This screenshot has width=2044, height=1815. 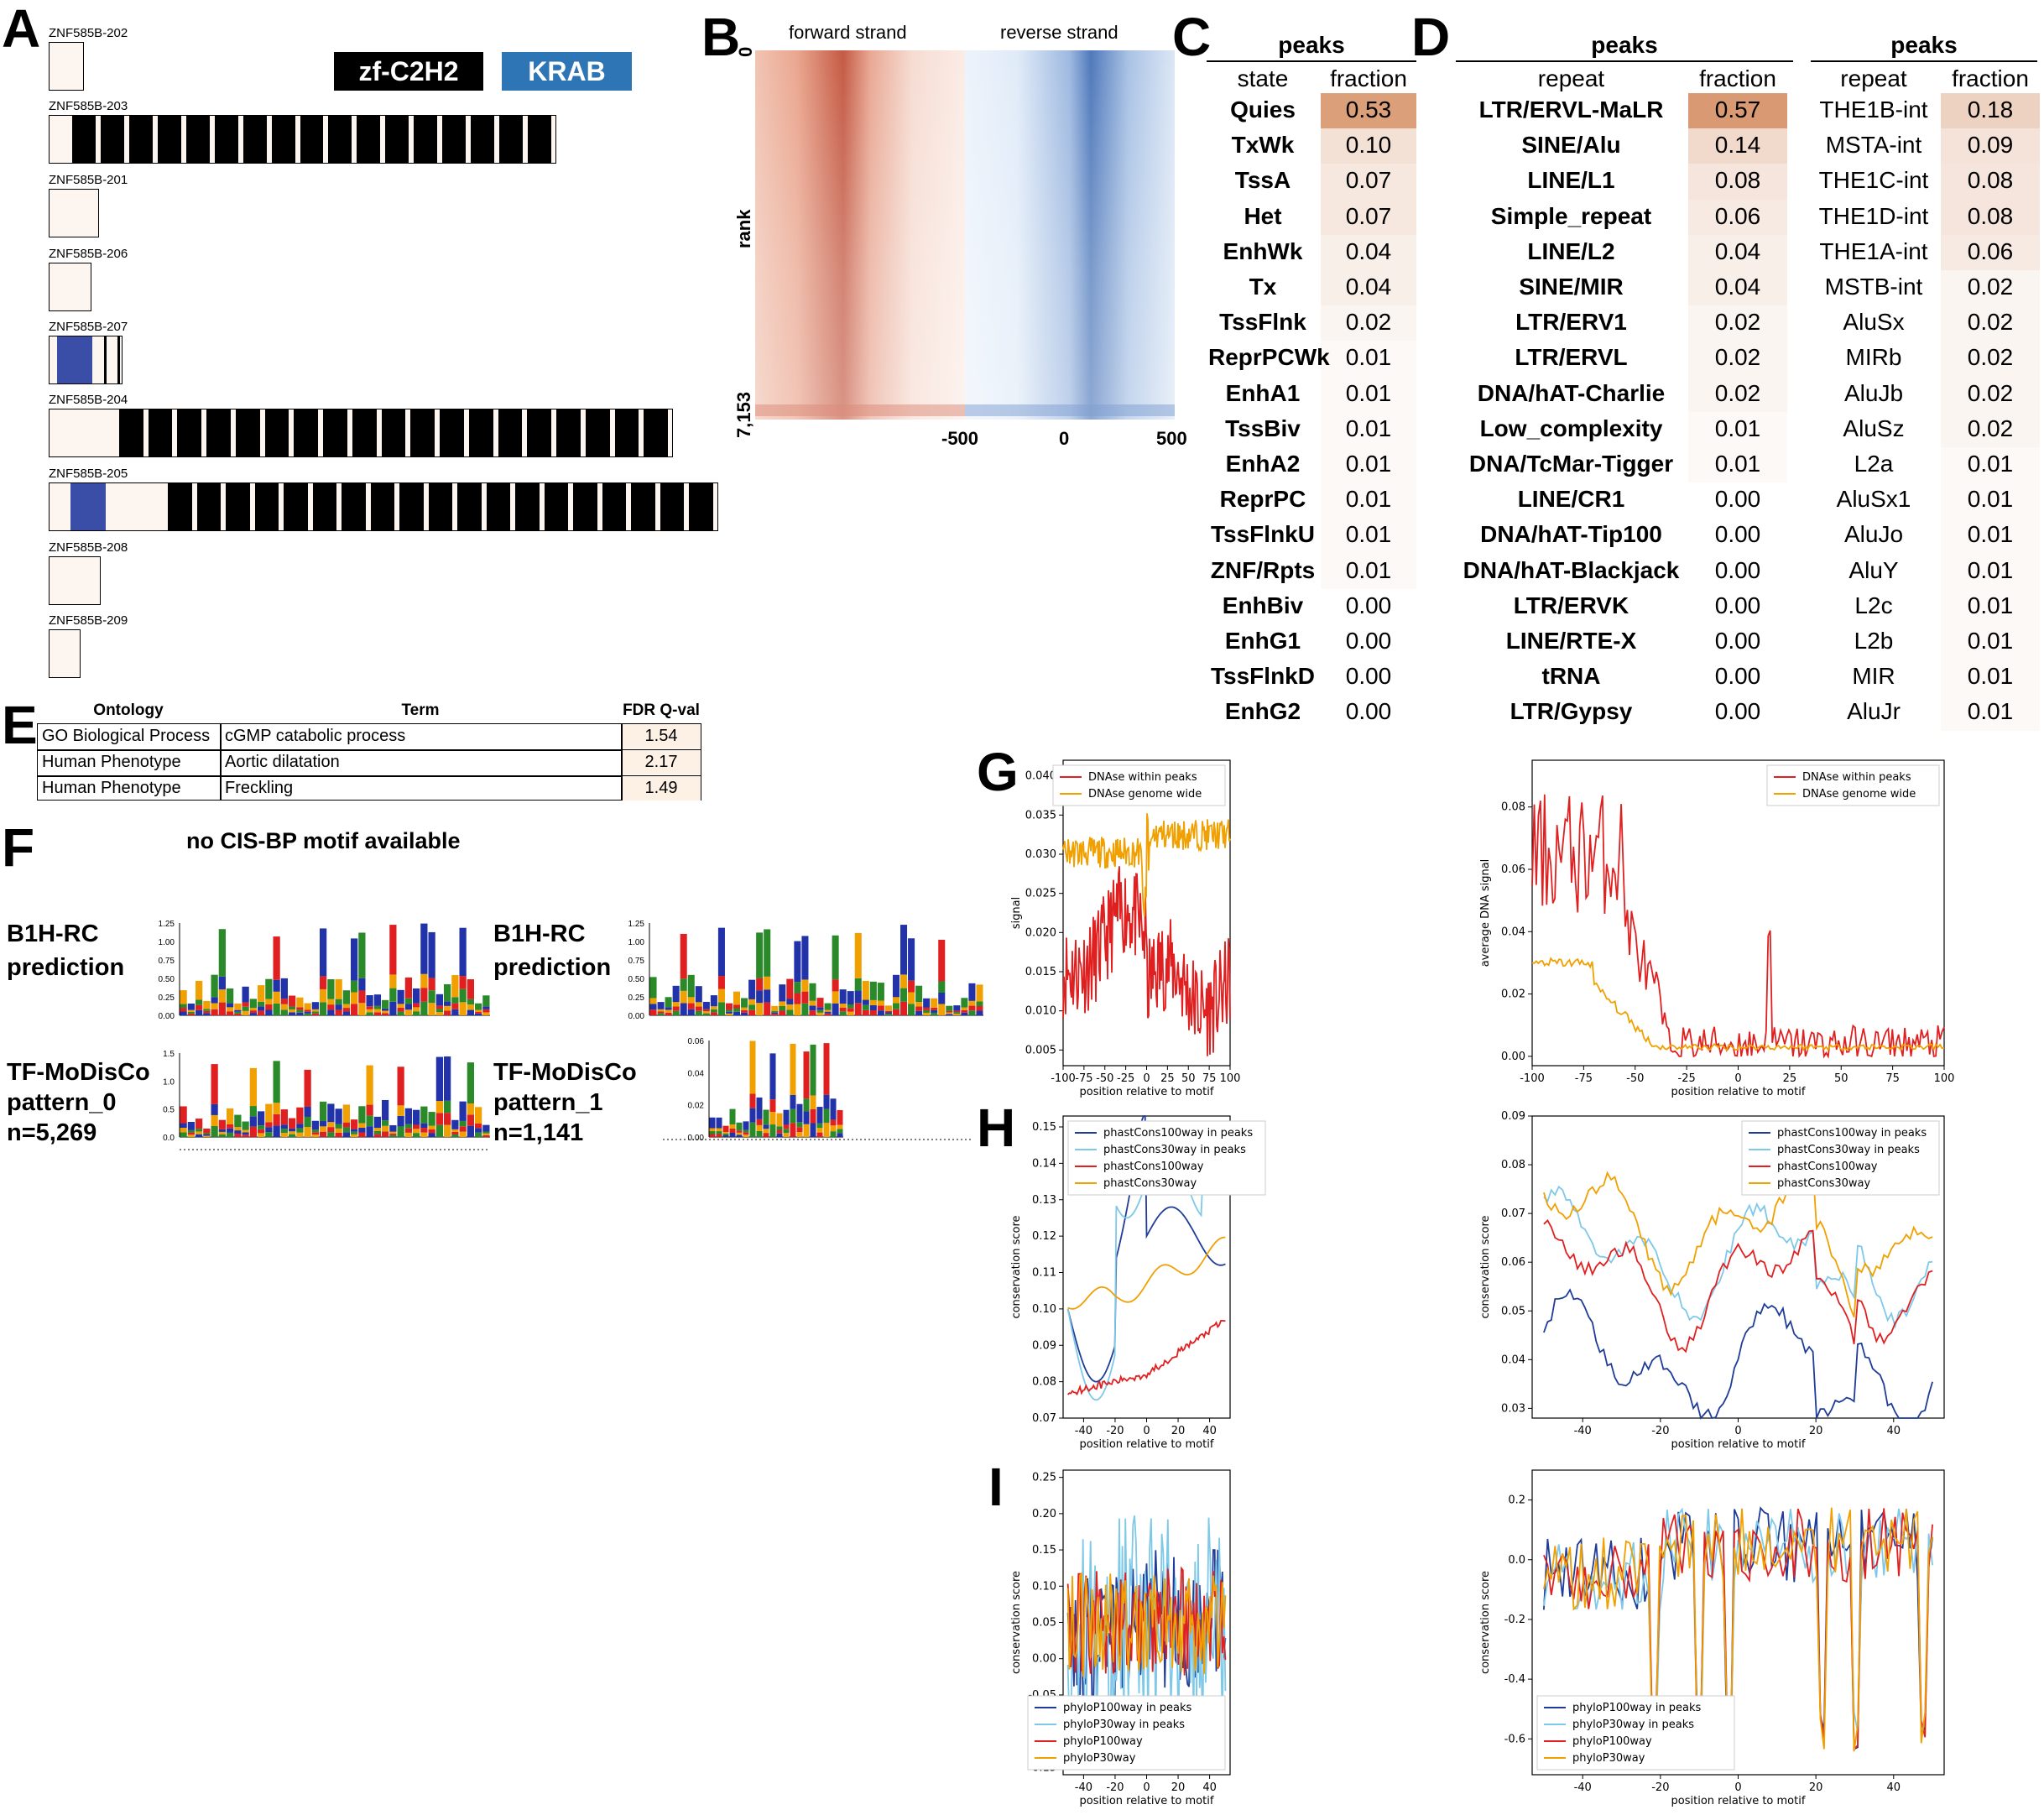 What do you see at coordinates (169, 1082) in the screenshot?
I see `logo-ytick: 1.0` at bounding box center [169, 1082].